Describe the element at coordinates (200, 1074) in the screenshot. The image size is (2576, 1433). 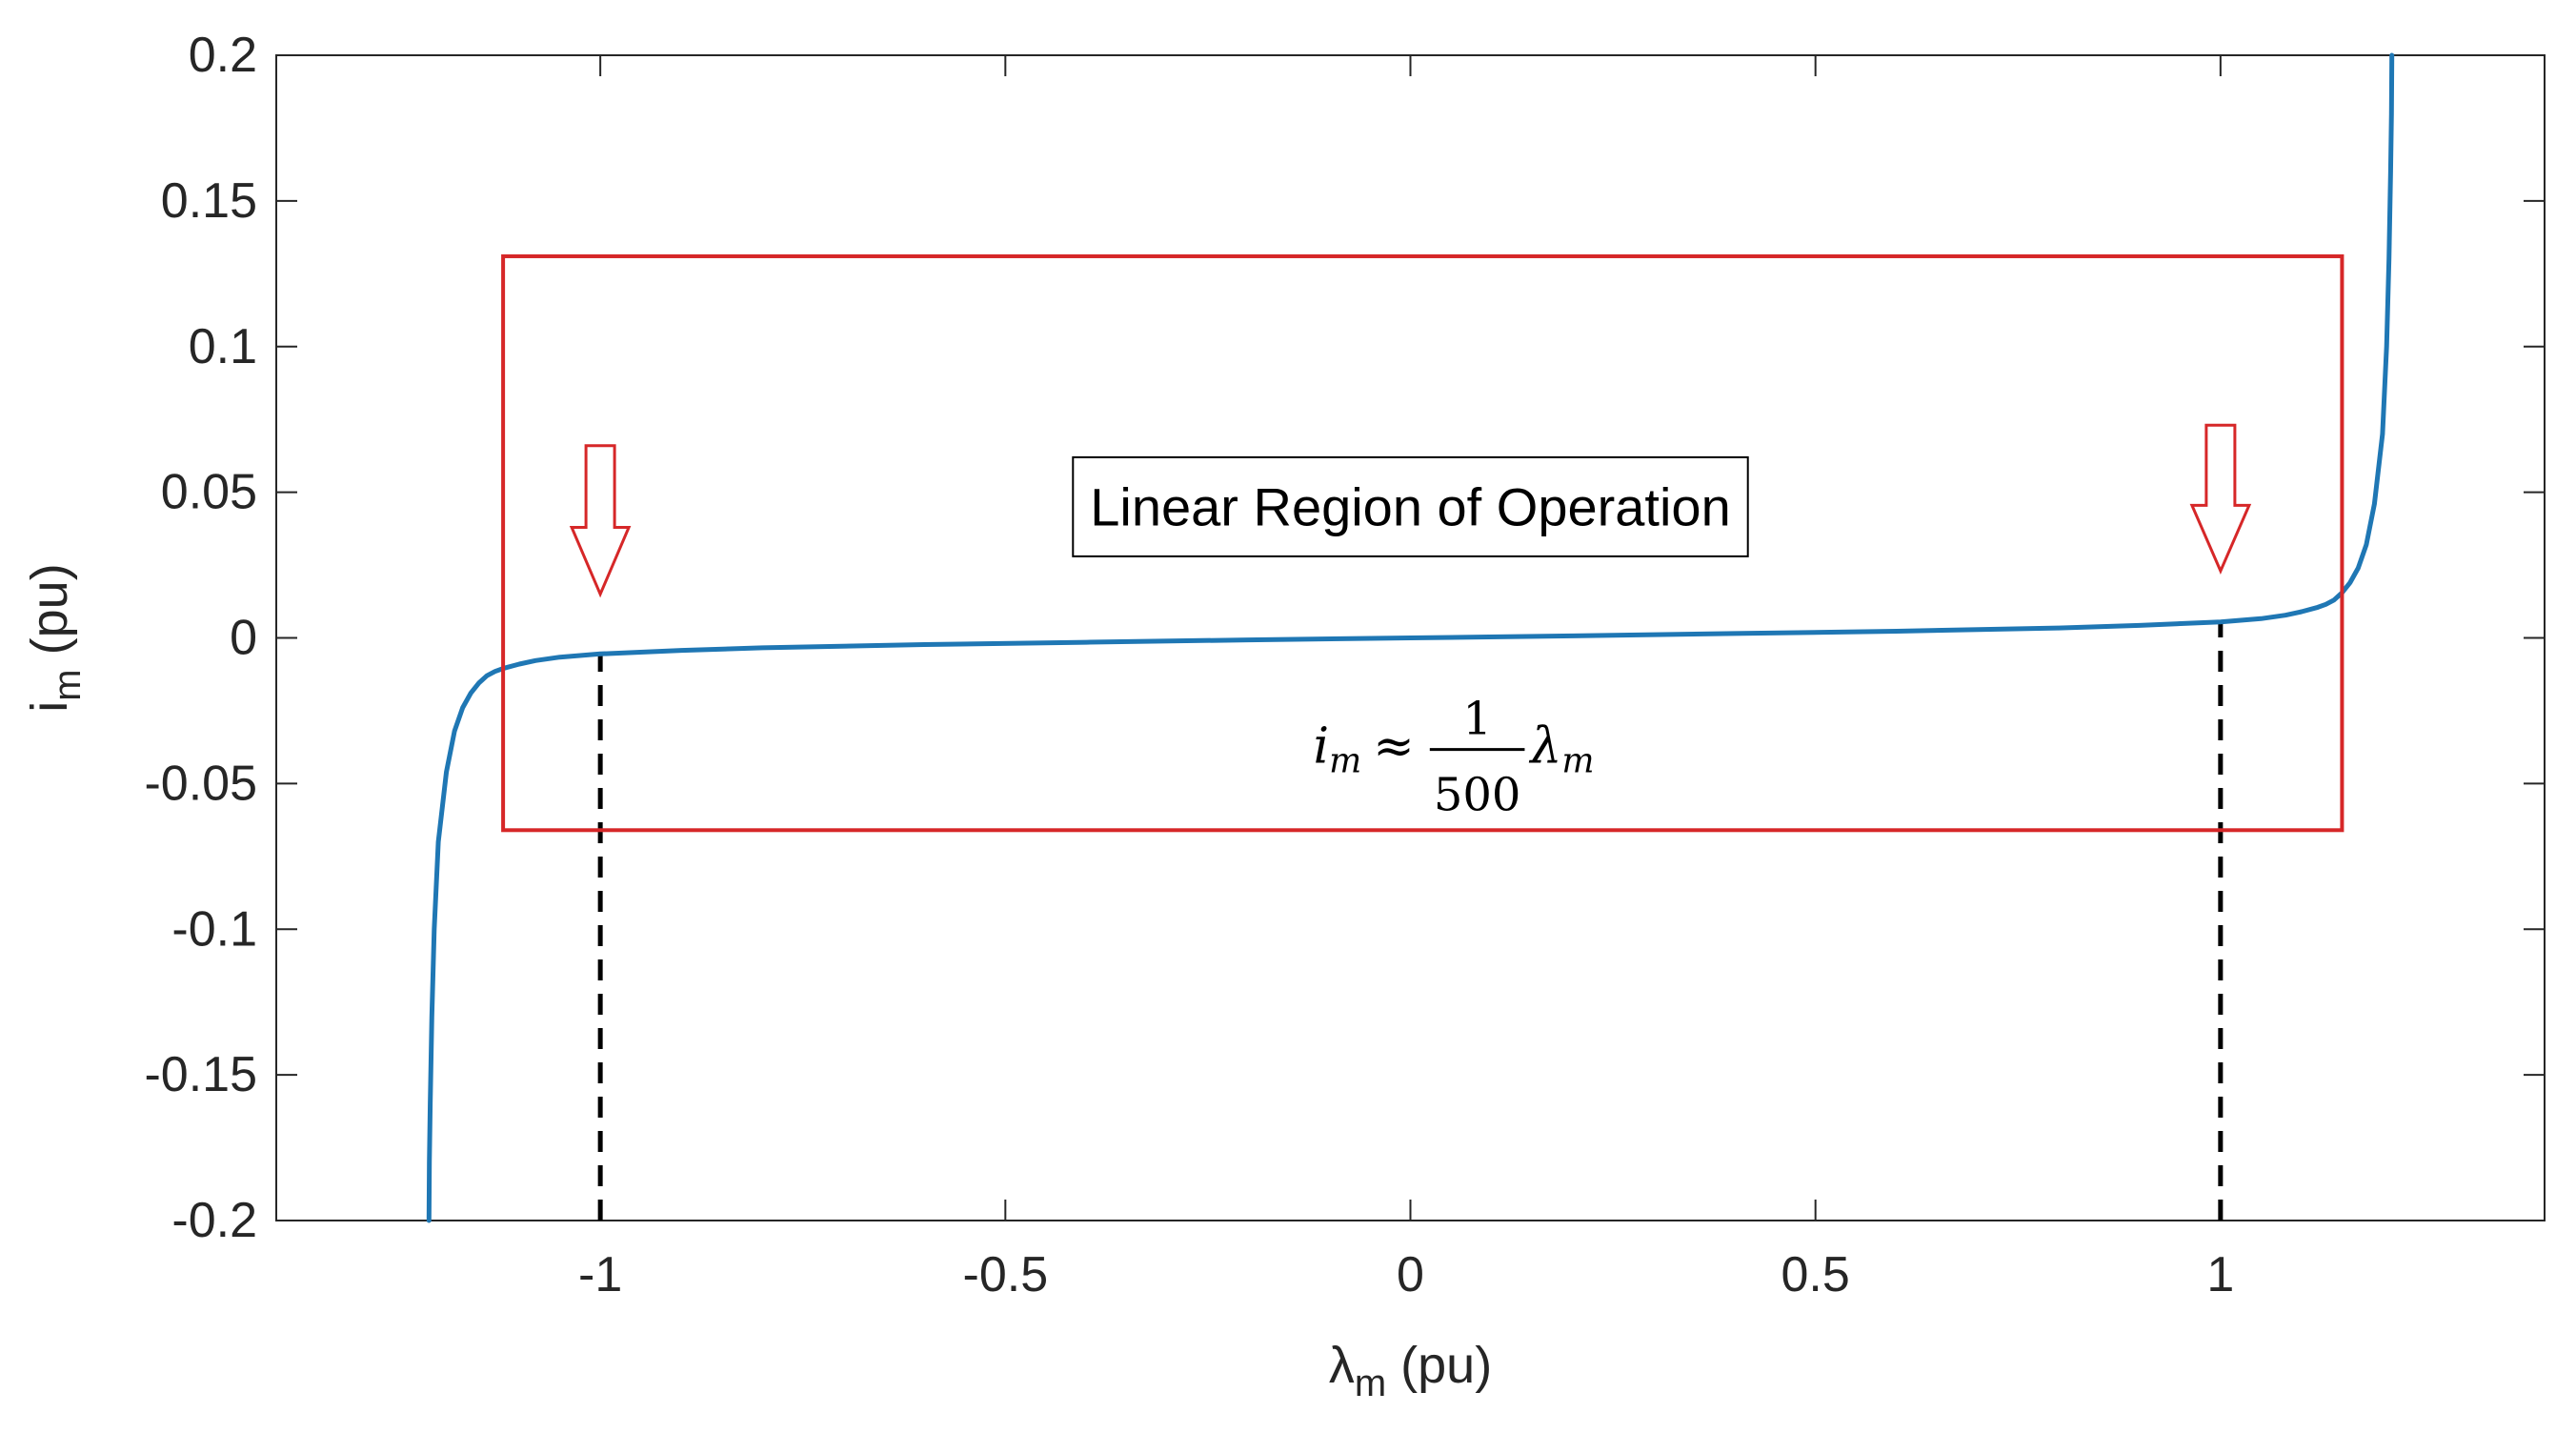
I see `y-tick-label: -0.15` at that location.